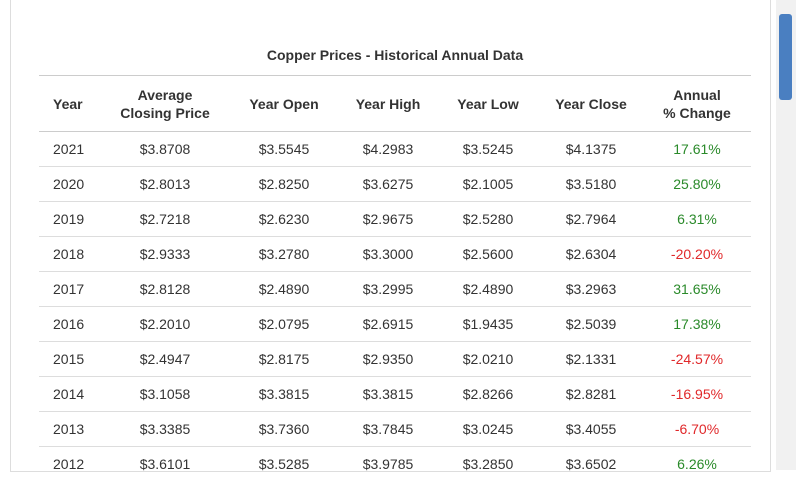 The image size is (800, 495). Describe the element at coordinates (591, 429) in the screenshot. I see `table-cell: $3.4055` at that location.